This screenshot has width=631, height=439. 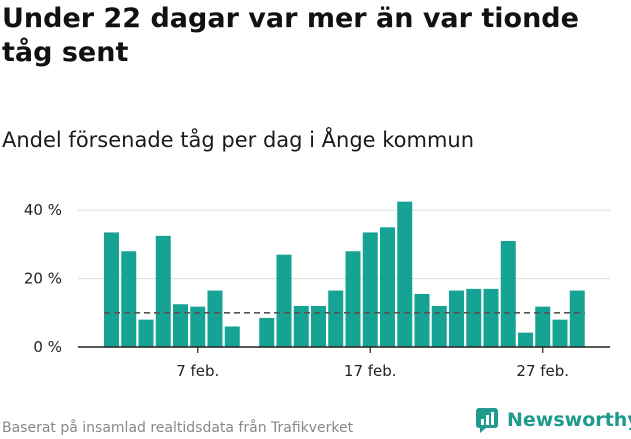 I want to click on brand-name: Newsworthy, so click(x=569, y=420).